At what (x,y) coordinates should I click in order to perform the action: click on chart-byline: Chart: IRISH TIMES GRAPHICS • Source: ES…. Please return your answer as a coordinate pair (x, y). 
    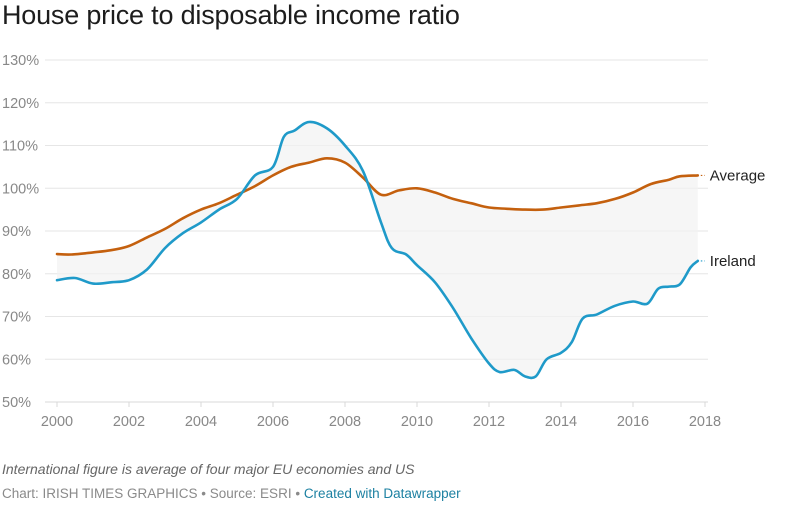
    Looking at the image, I should click on (231, 493).